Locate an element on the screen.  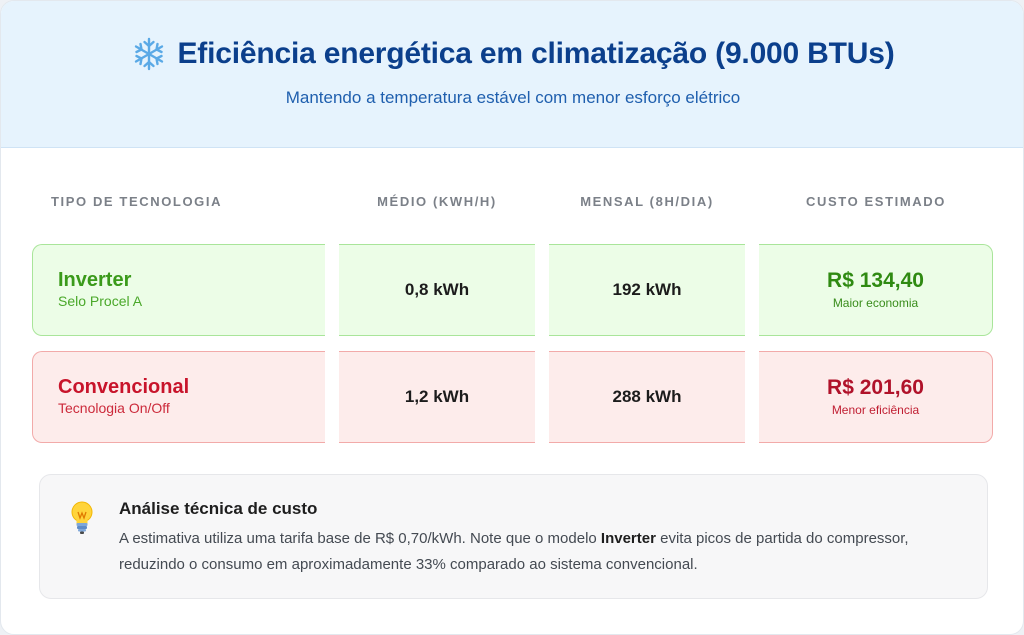
hourly-value: 0,8 kWh is located at coordinates (437, 289).